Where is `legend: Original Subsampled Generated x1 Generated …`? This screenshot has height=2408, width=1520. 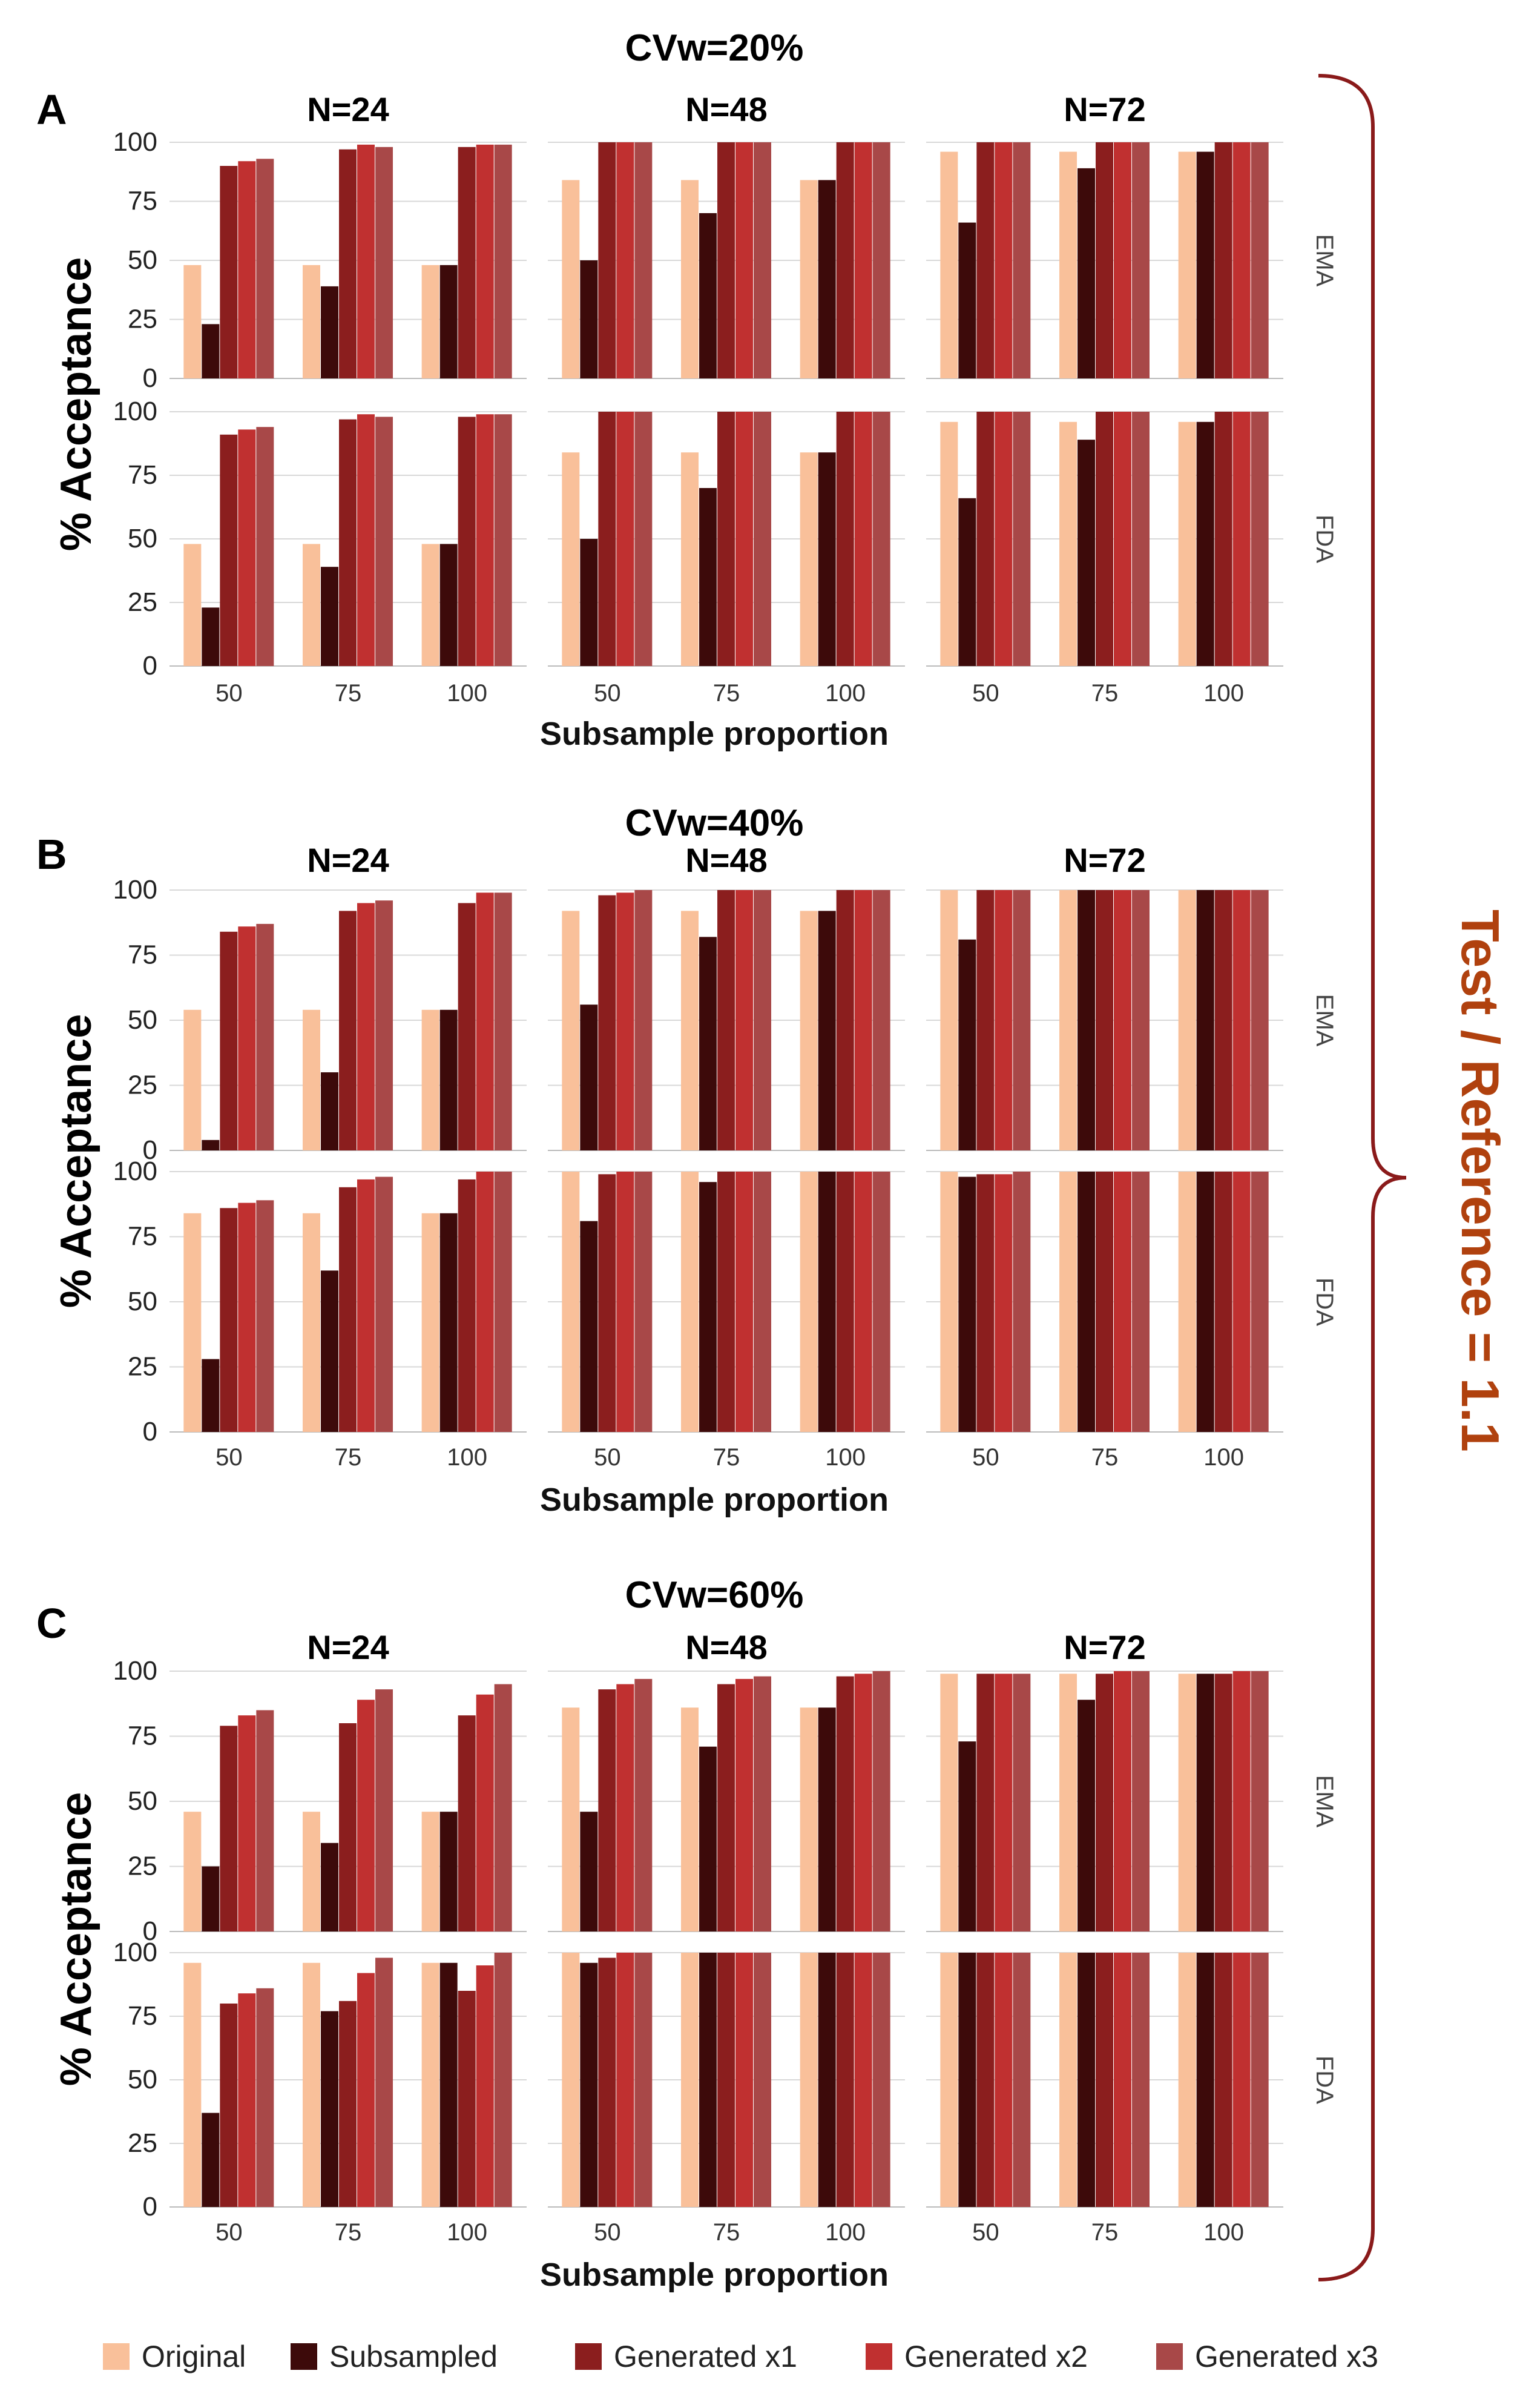
legend: Original Subsampled Generated x1 Generated … is located at coordinates (741, 2356).